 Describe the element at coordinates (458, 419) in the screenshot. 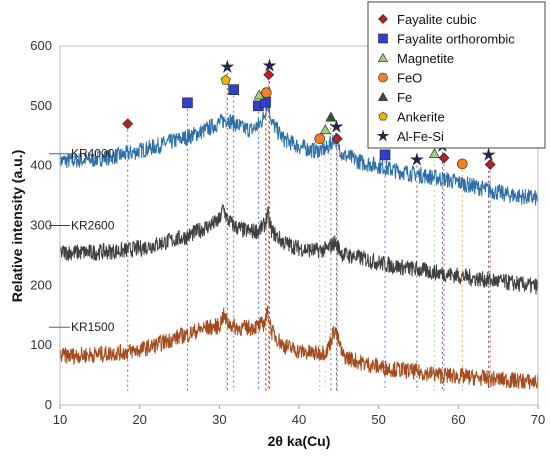

I see `x-tick-label: 60` at that location.